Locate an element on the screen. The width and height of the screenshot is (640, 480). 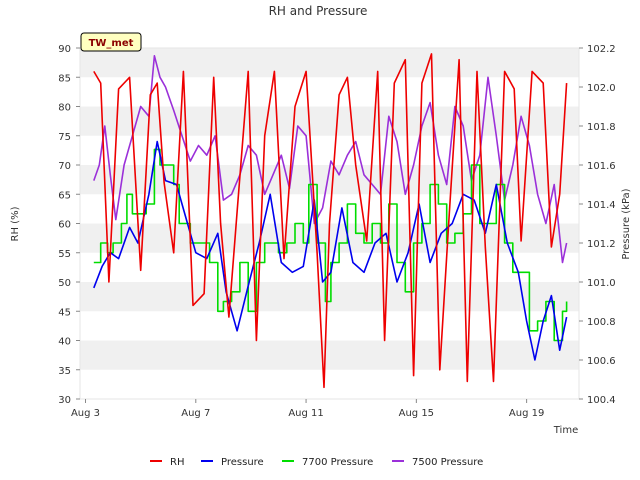
x-tick-label: Aug 15 is located at coordinates (416, 413).